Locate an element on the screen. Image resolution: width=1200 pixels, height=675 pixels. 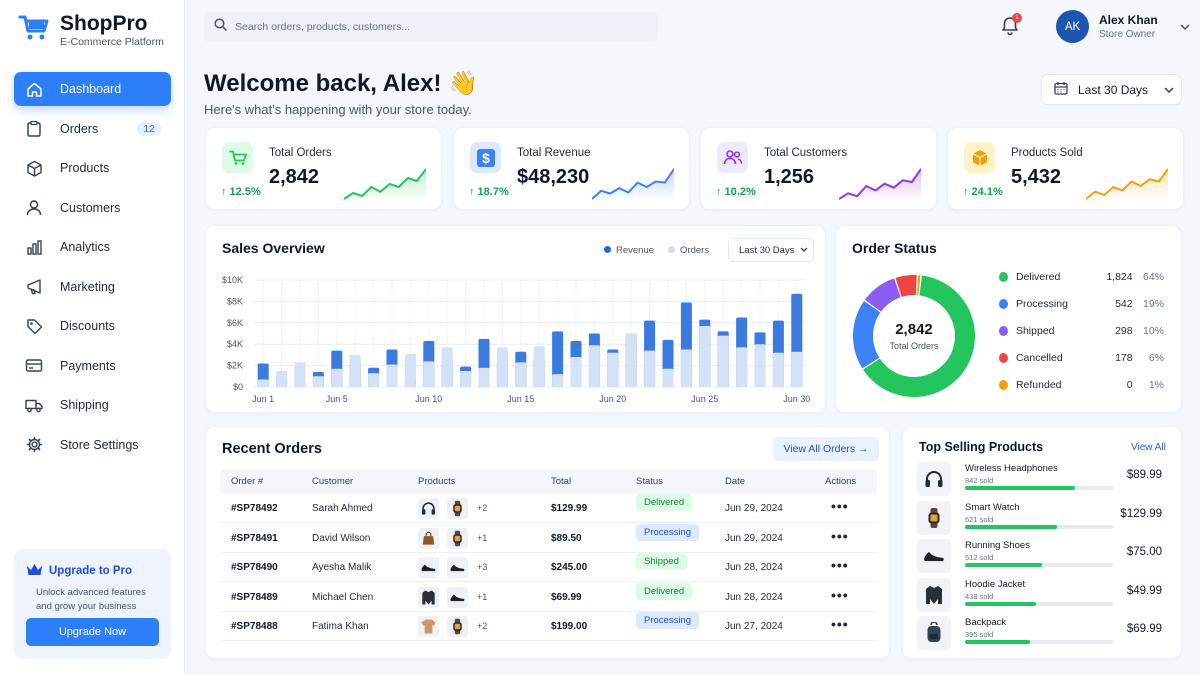
sidebar-item-analytics: Analytics is located at coordinates (92, 247).